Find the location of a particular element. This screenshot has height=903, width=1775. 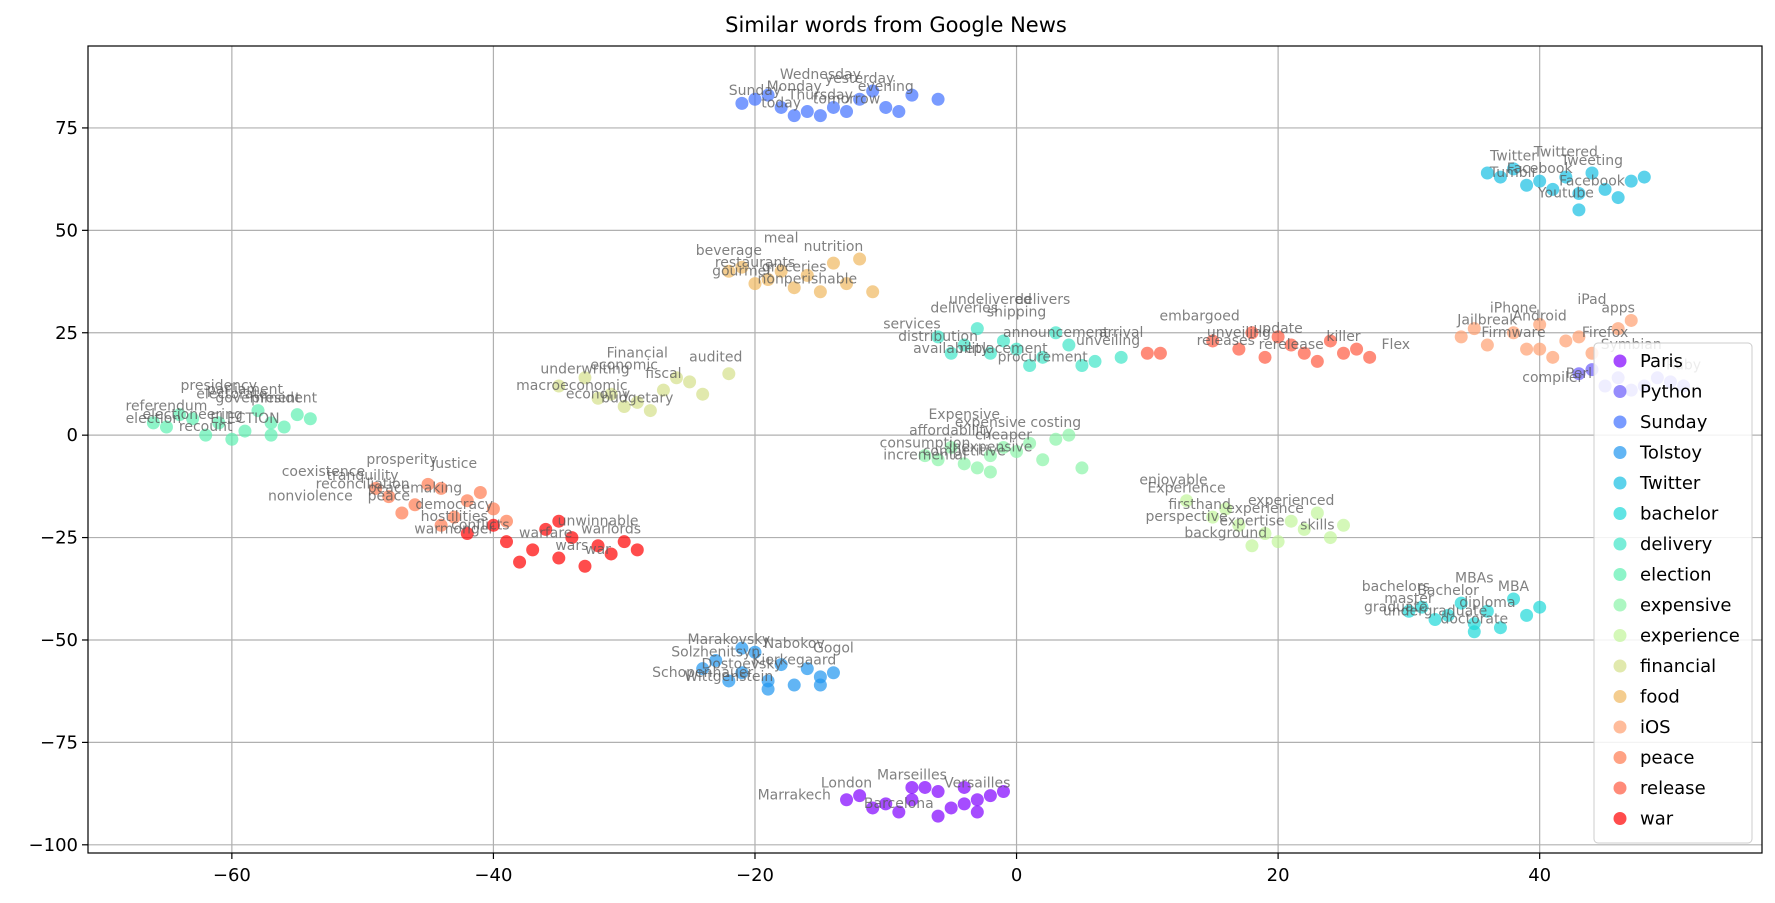

word-label: recount is located at coordinates (206, 427).